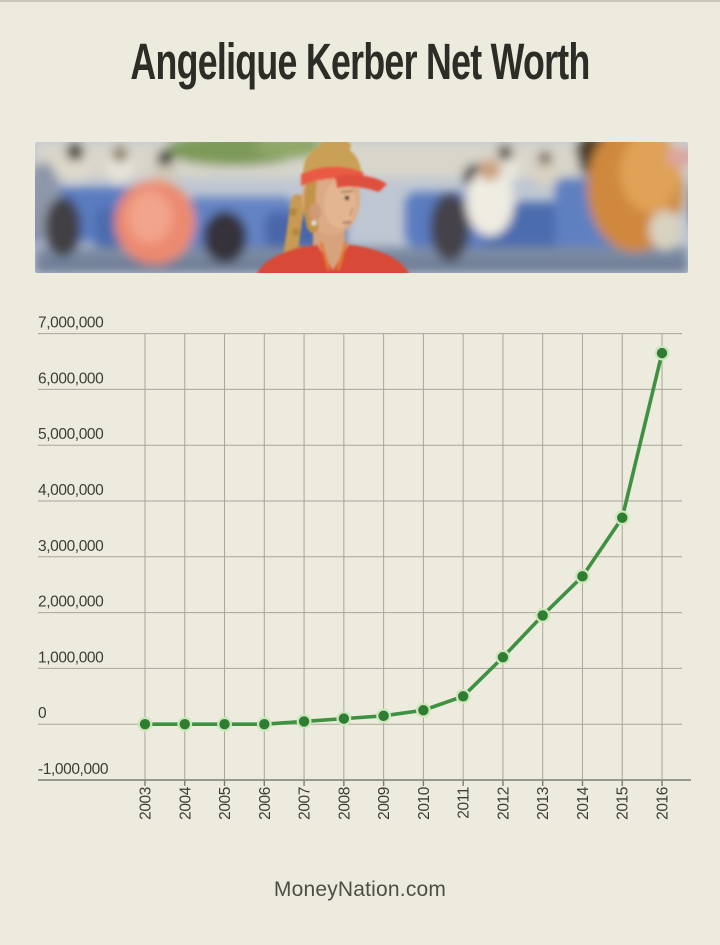 Image resolution: width=720 pixels, height=945 pixels. Describe the element at coordinates (344, 719) in the screenshot. I see `data-point-2008` at that location.